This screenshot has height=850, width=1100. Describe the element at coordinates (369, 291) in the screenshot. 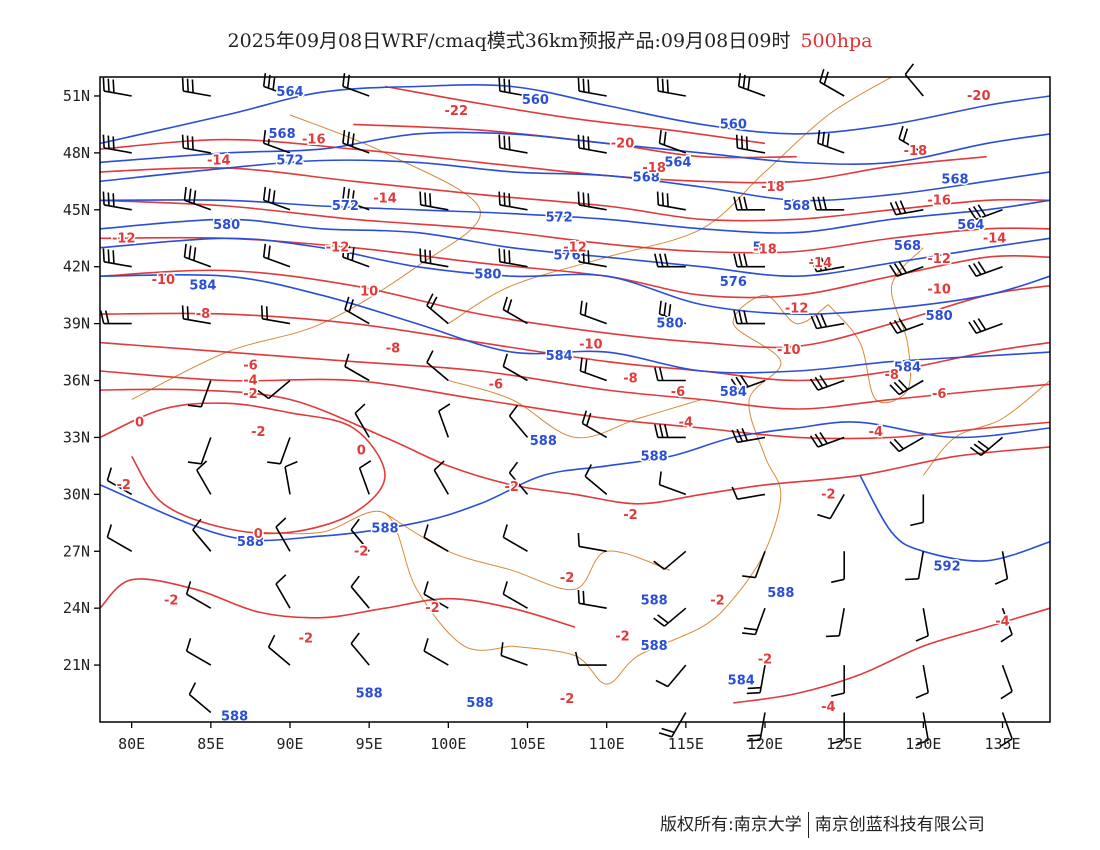

I see `contour-label: 10` at that location.